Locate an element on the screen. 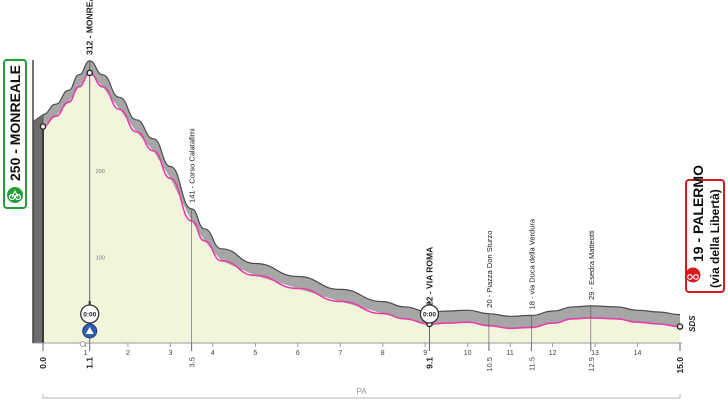 The image size is (728, 410). km-tick-label: 2 is located at coordinates (128, 353).